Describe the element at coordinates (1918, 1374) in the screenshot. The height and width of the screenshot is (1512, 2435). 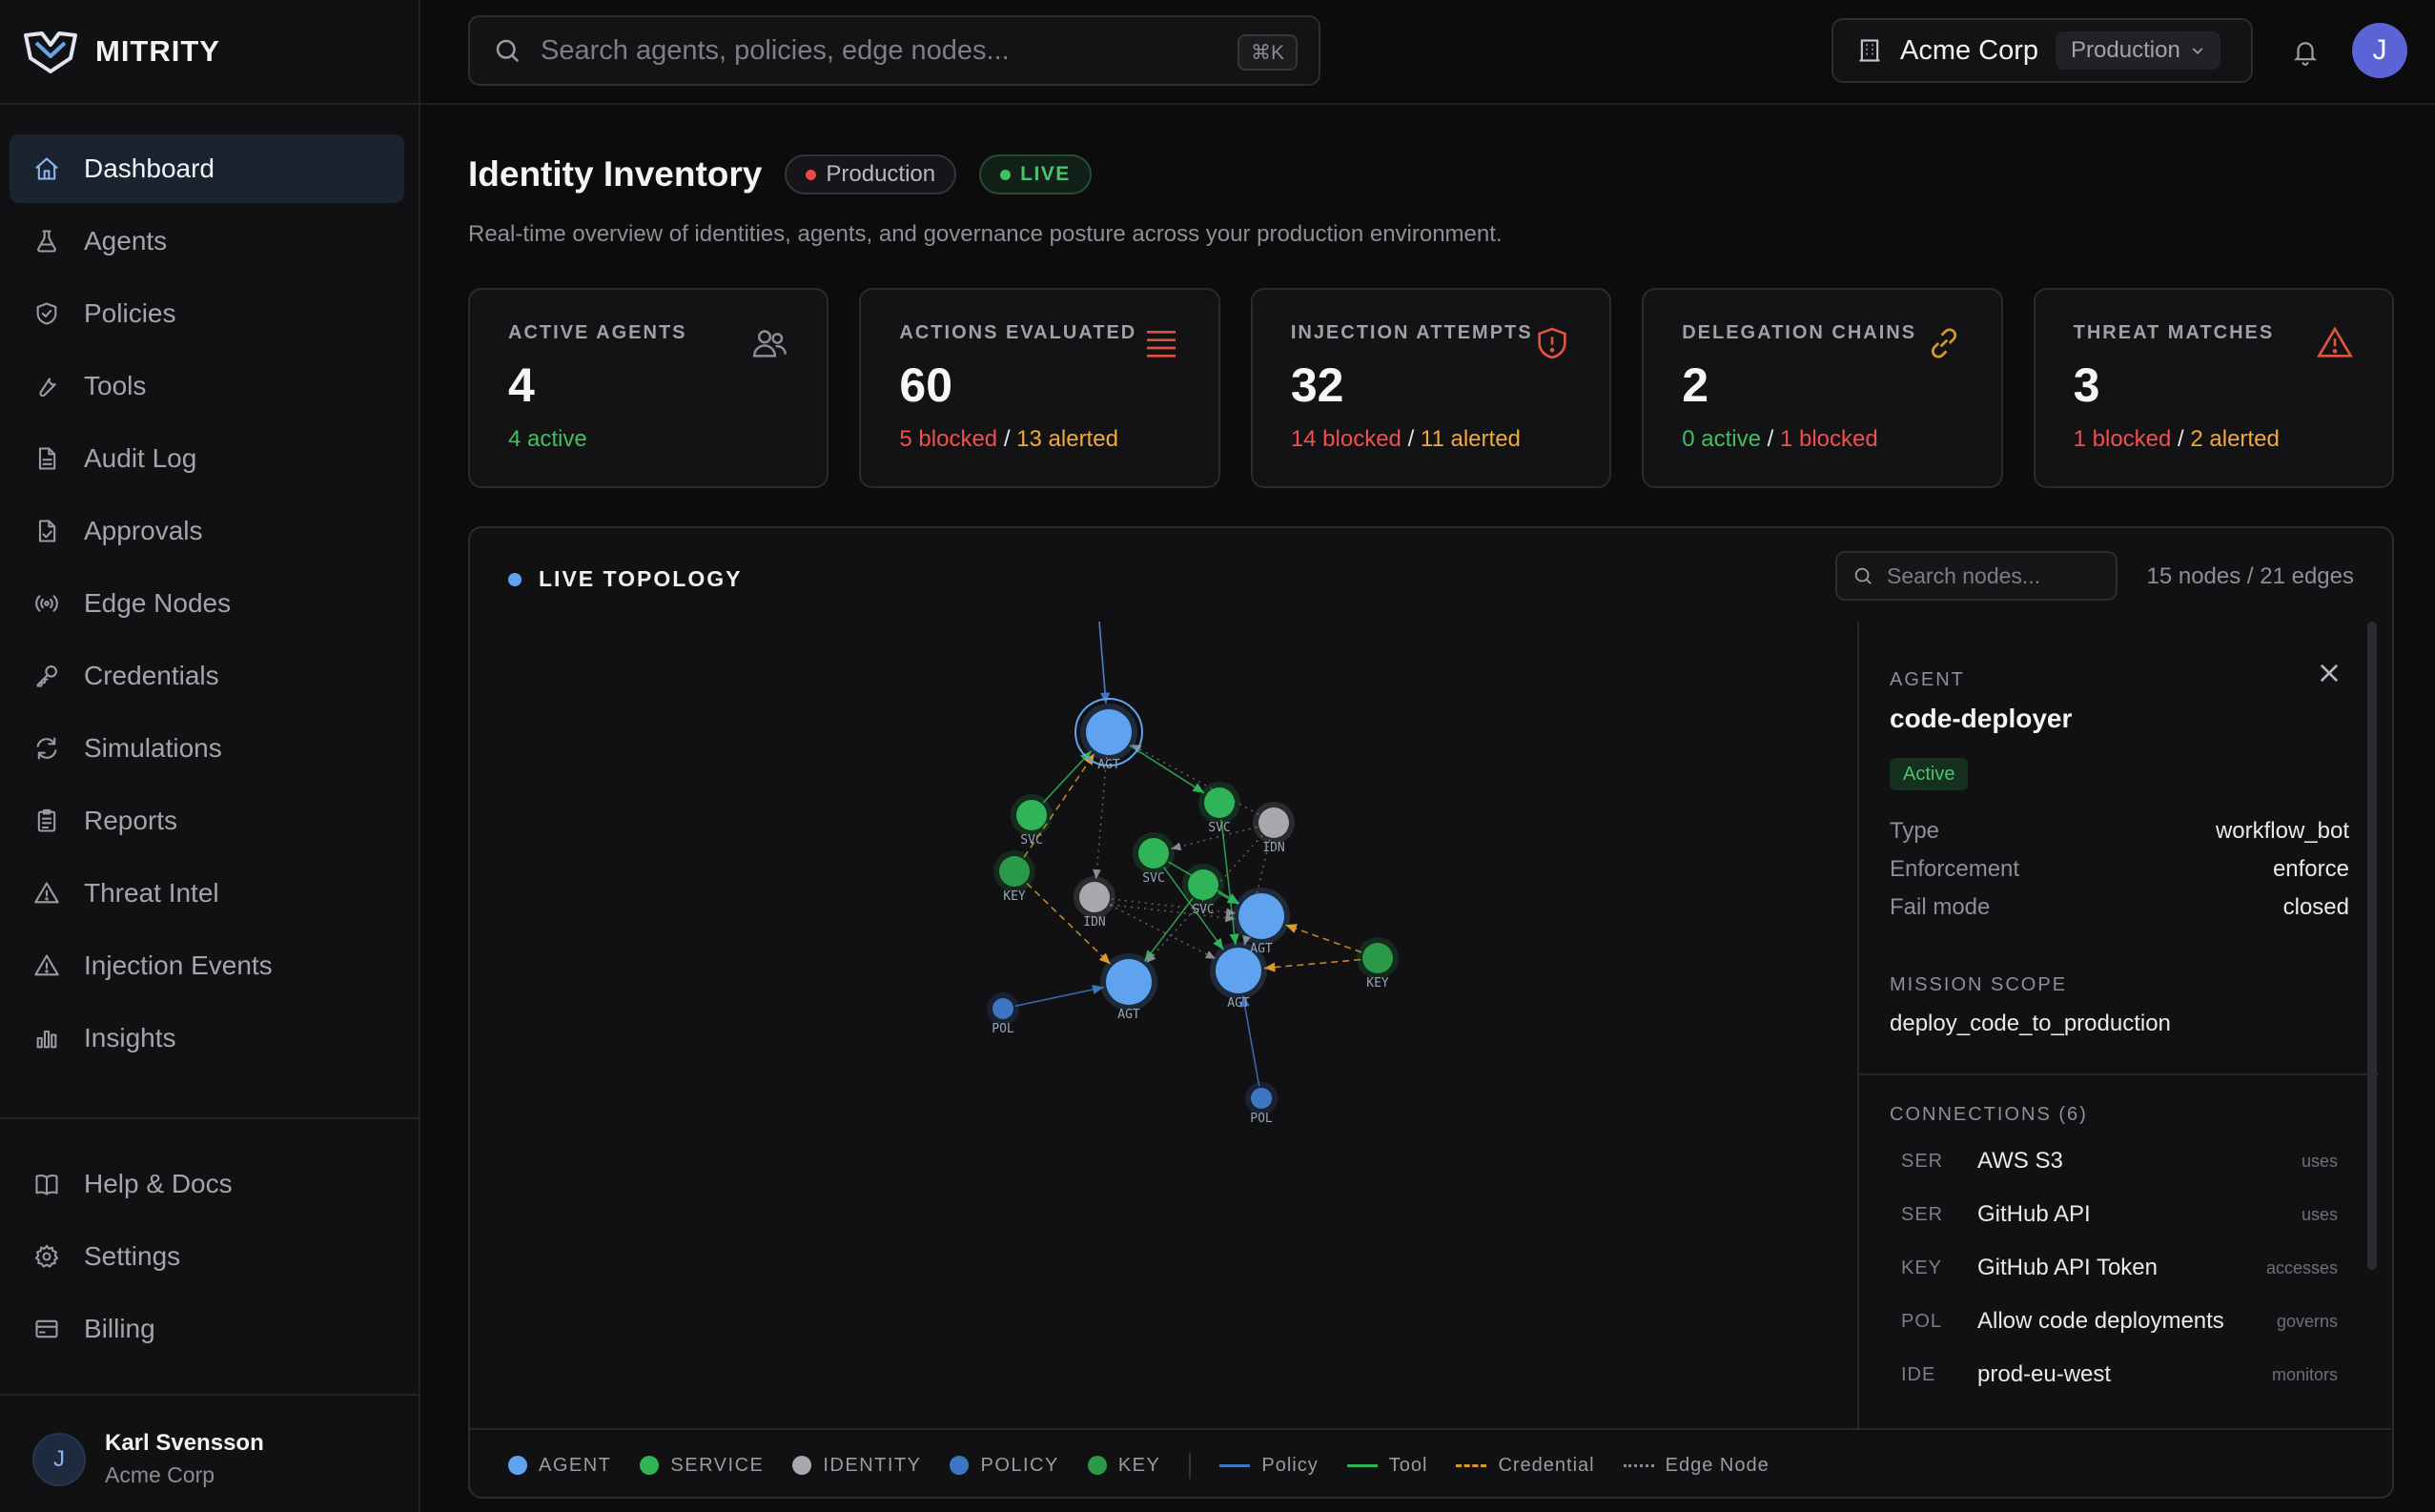
I see `connection-type: IDE` at that location.